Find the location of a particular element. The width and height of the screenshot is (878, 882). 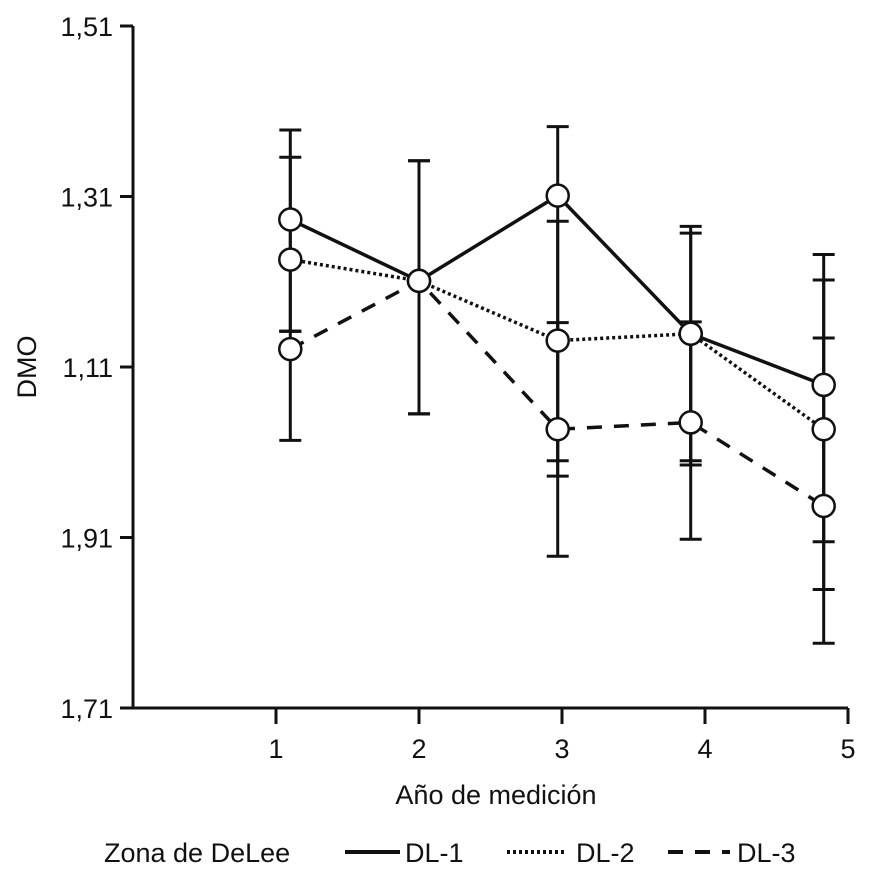

x-axis-title: Año de medición is located at coordinates (495, 795).